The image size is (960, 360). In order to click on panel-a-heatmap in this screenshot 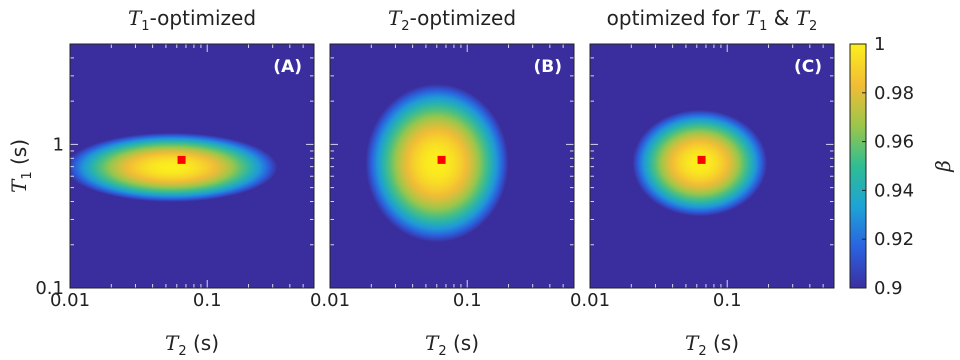, I will do `click(174, 167)`.